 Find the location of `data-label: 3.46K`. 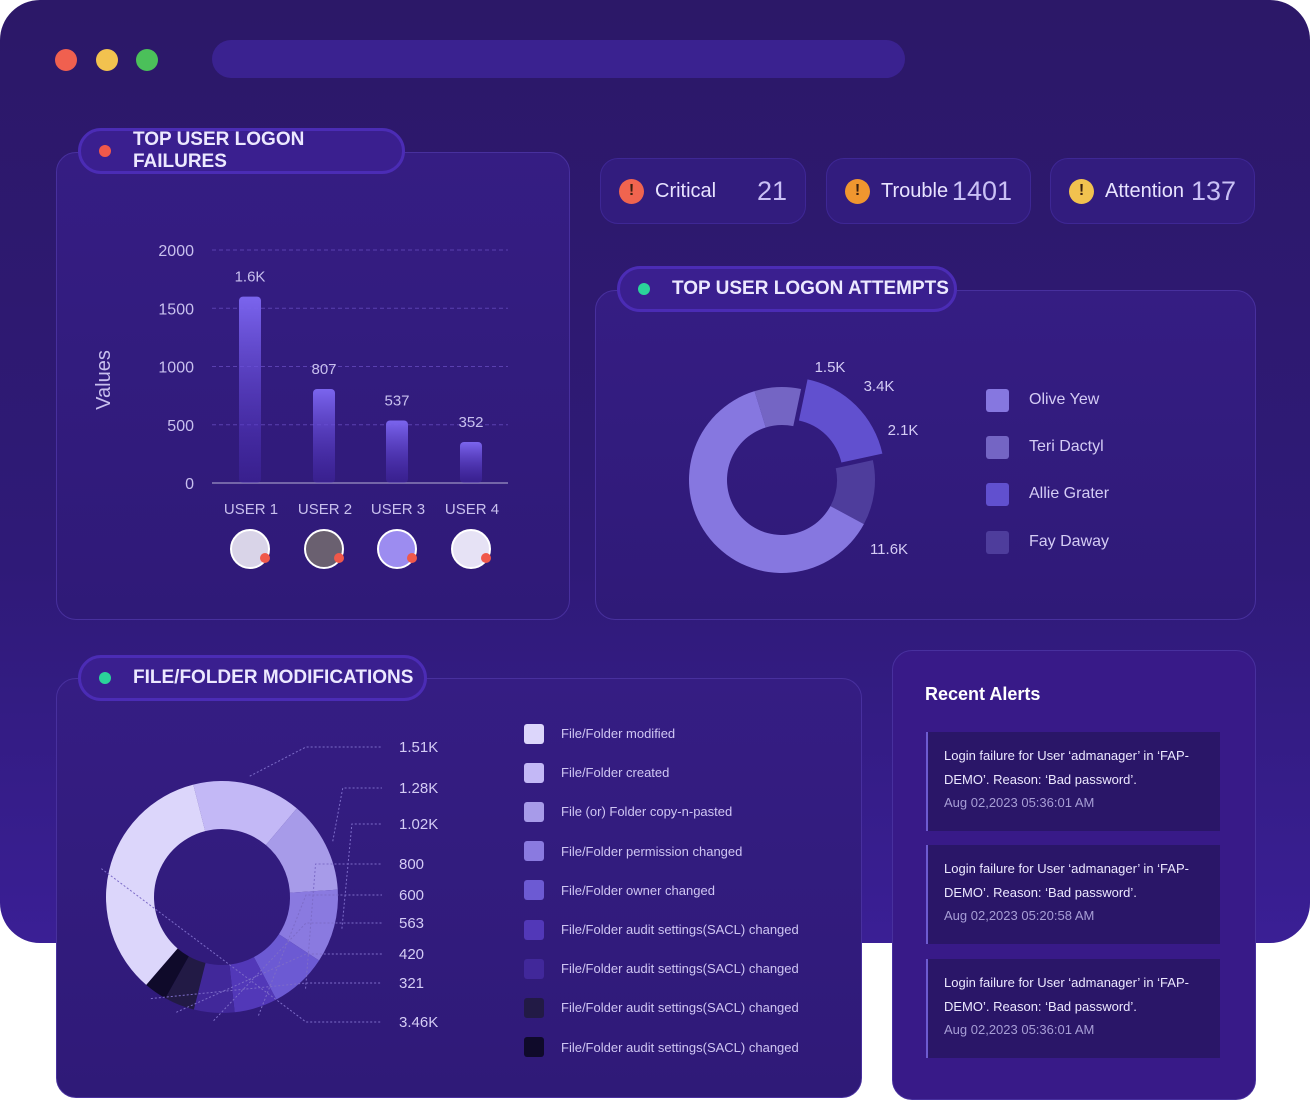

data-label: 3.46K is located at coordinates (418, 1022).